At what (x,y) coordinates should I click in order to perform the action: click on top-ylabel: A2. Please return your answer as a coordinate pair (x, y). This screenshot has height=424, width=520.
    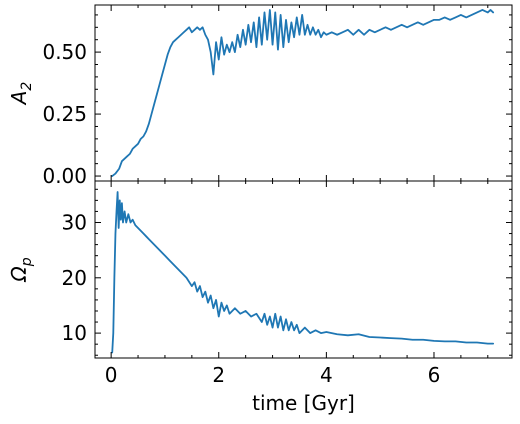
    Looking at the image, I should click on (21, 94).